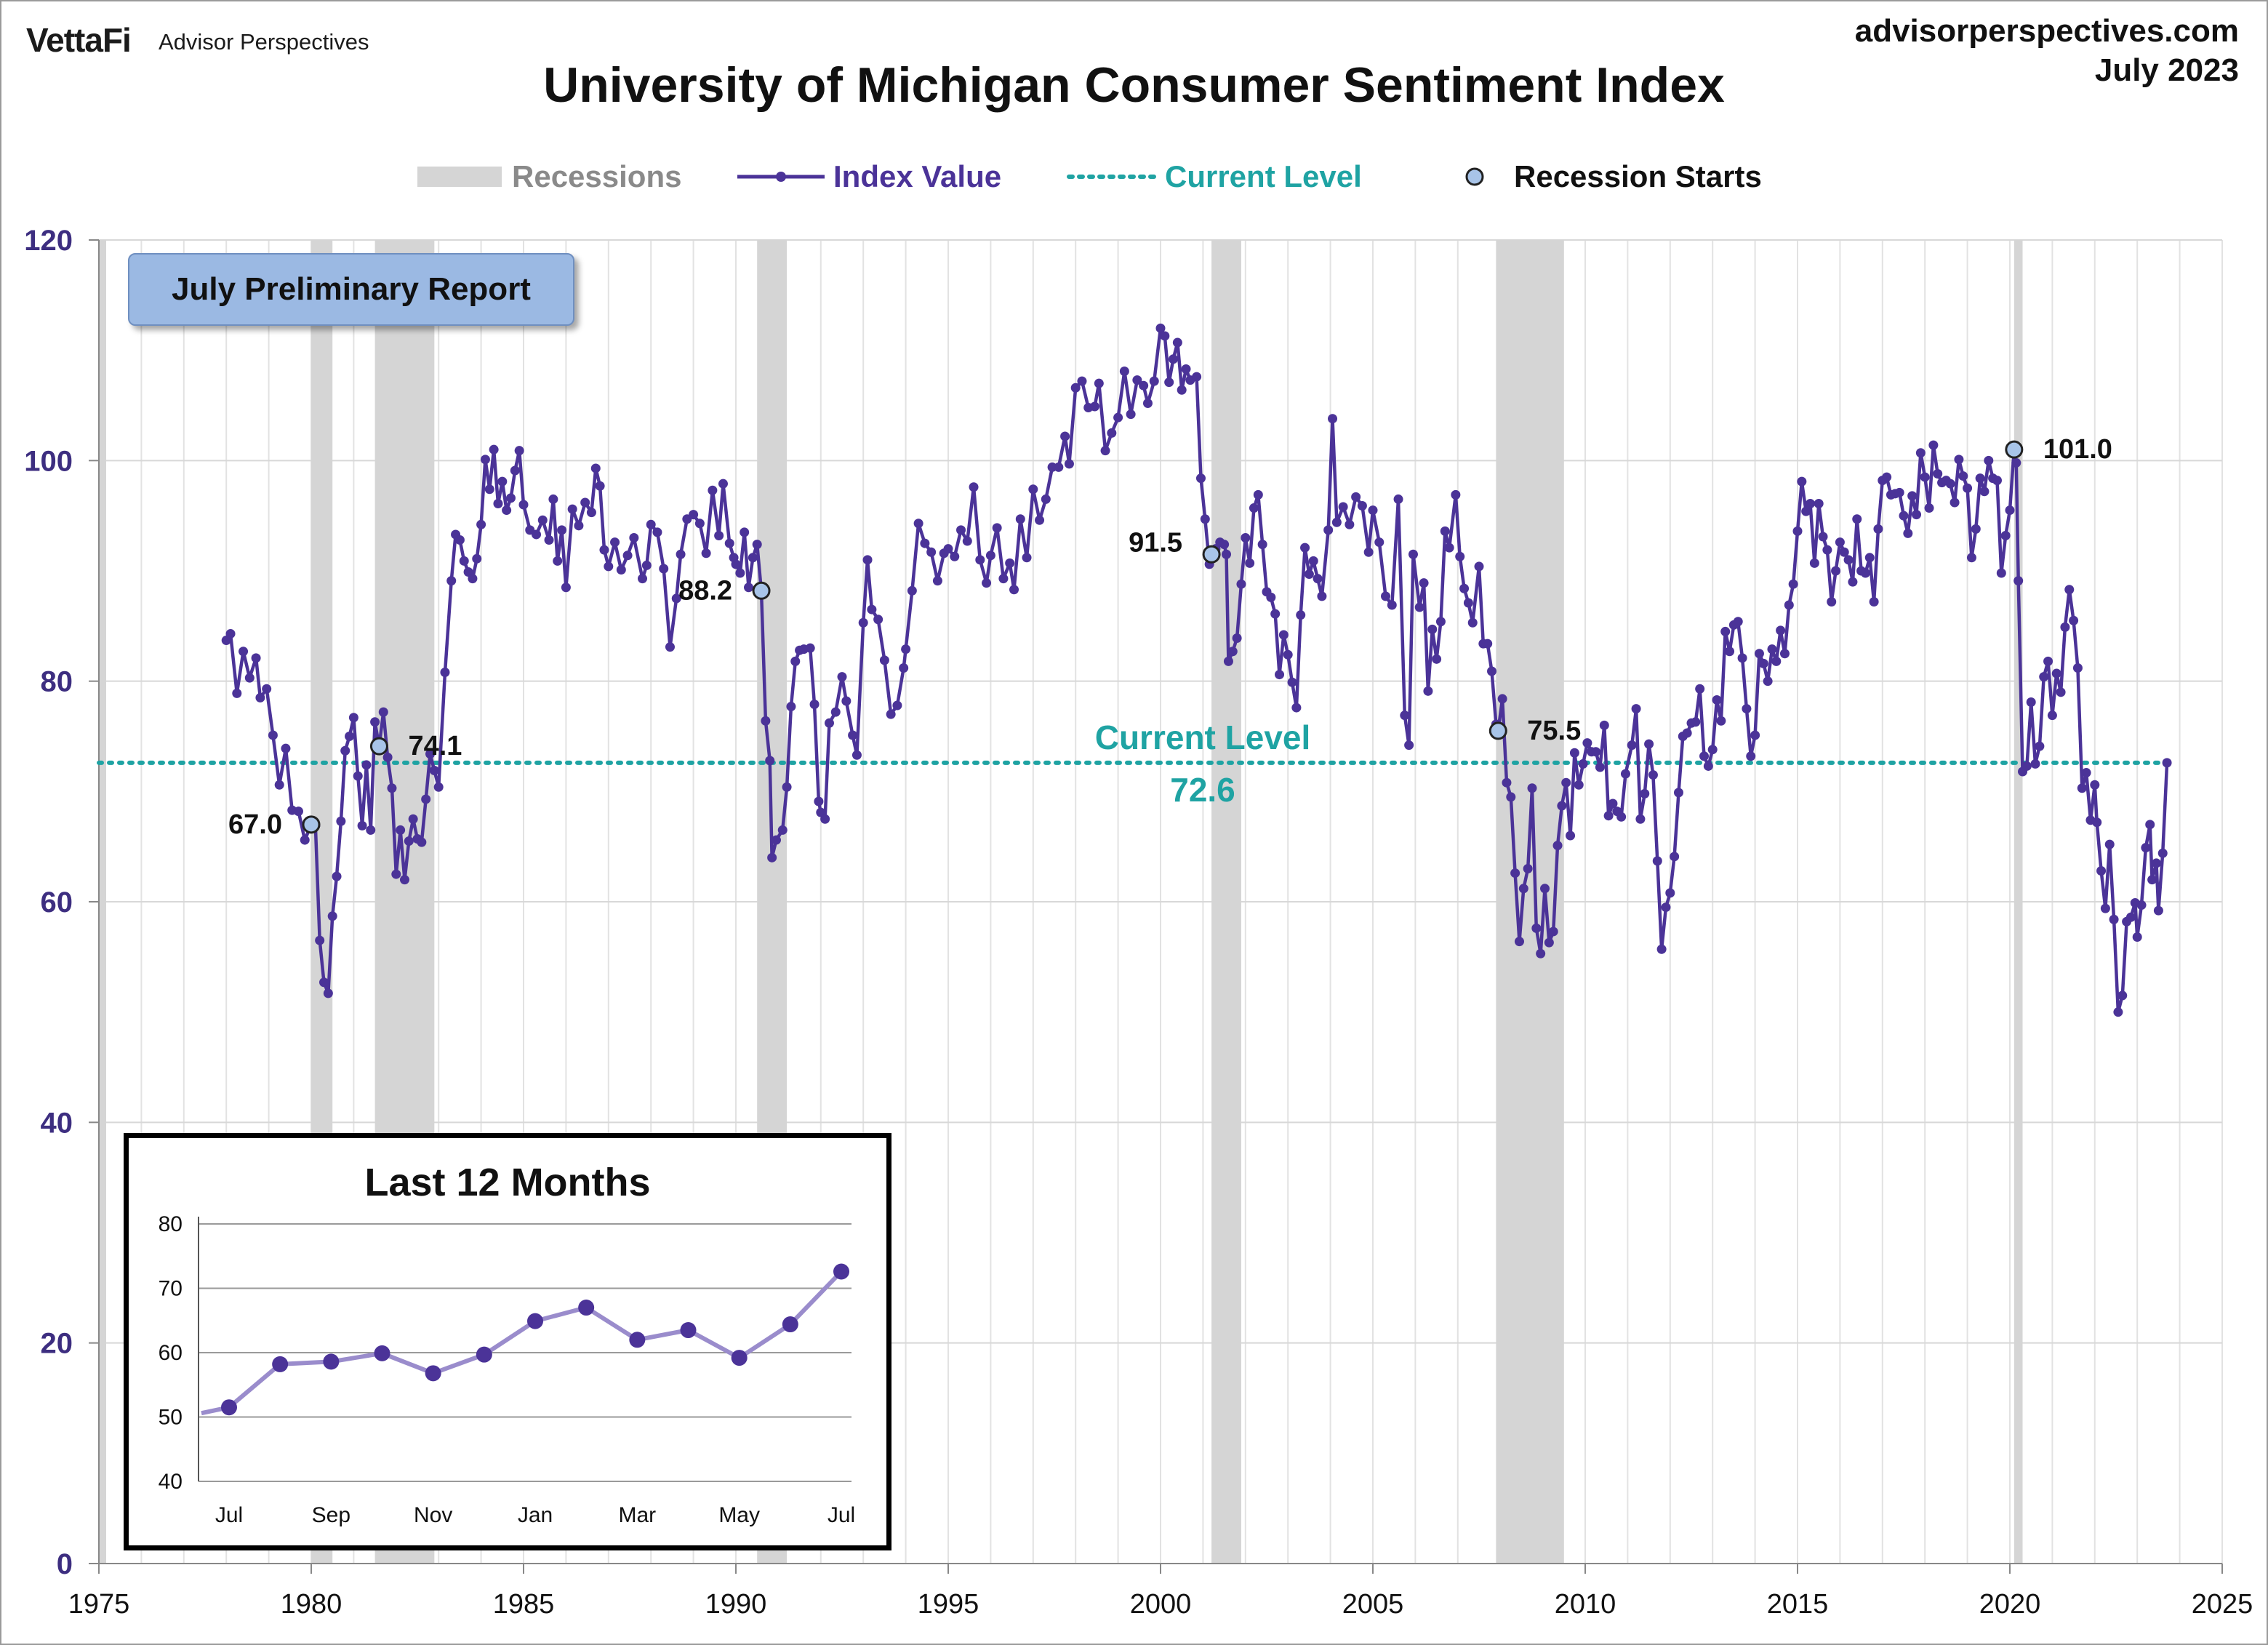 The height and width of the screenshot is (1645, 2268). Describe the element at coordinates (1554, 731) in the screenshot. I see `recession-start-label: 75.5` at that location.